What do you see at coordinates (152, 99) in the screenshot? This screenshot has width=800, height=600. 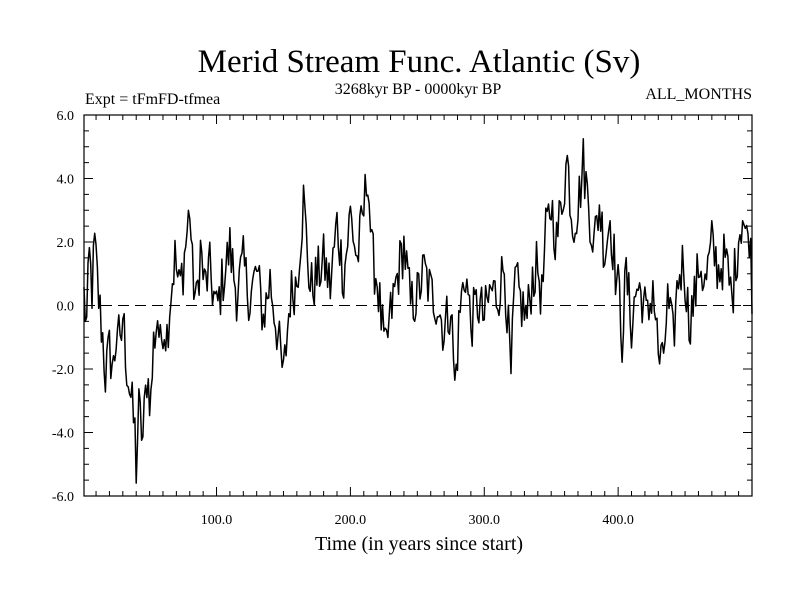 I see `experiment-label: Expt = tFmFD-tfmea` at bounding box center [152, 99].